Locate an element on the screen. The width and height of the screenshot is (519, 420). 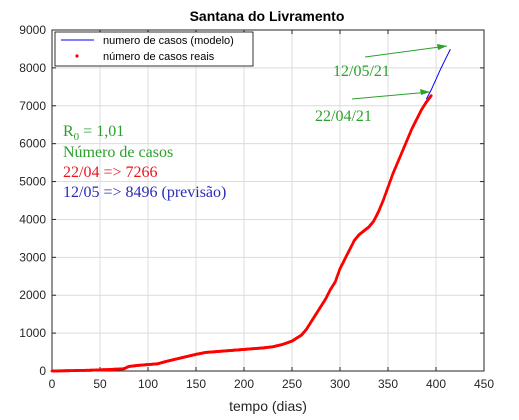
y-tick-label: 2000 is located at coordinates (32, 295).